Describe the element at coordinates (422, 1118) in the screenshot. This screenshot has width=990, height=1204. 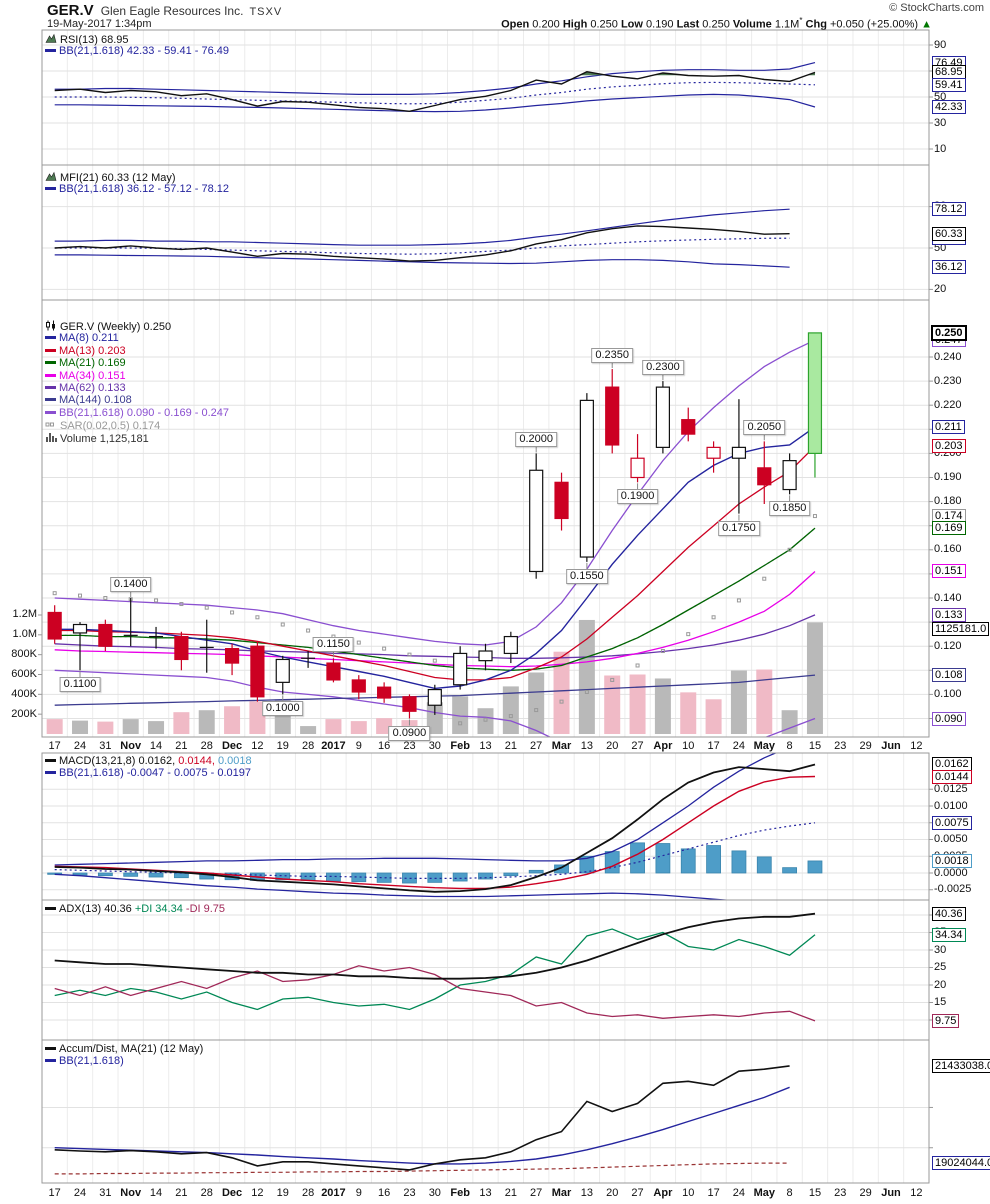
I see `series-accum-dist` at that location.